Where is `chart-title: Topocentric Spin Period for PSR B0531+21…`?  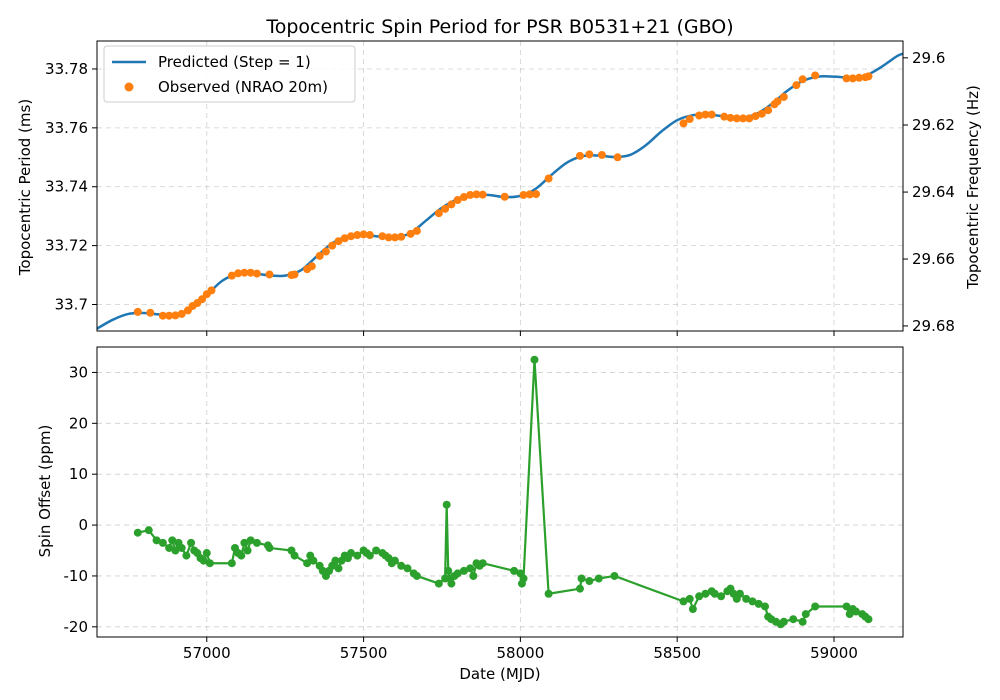
chart-title: Topocentric Spin Period for PSR B0531+21… is located at coordinates (499, 27).